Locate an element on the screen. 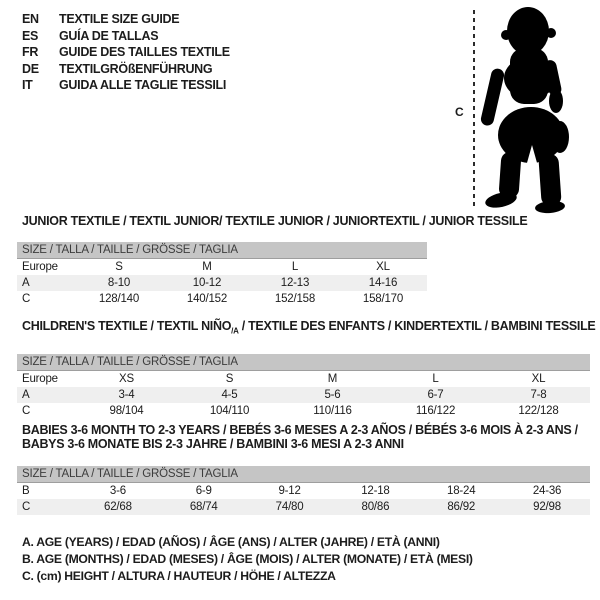 This screenshot has width=600, height=600. size-cell: 3-4 is located at coordinates (126, 394).